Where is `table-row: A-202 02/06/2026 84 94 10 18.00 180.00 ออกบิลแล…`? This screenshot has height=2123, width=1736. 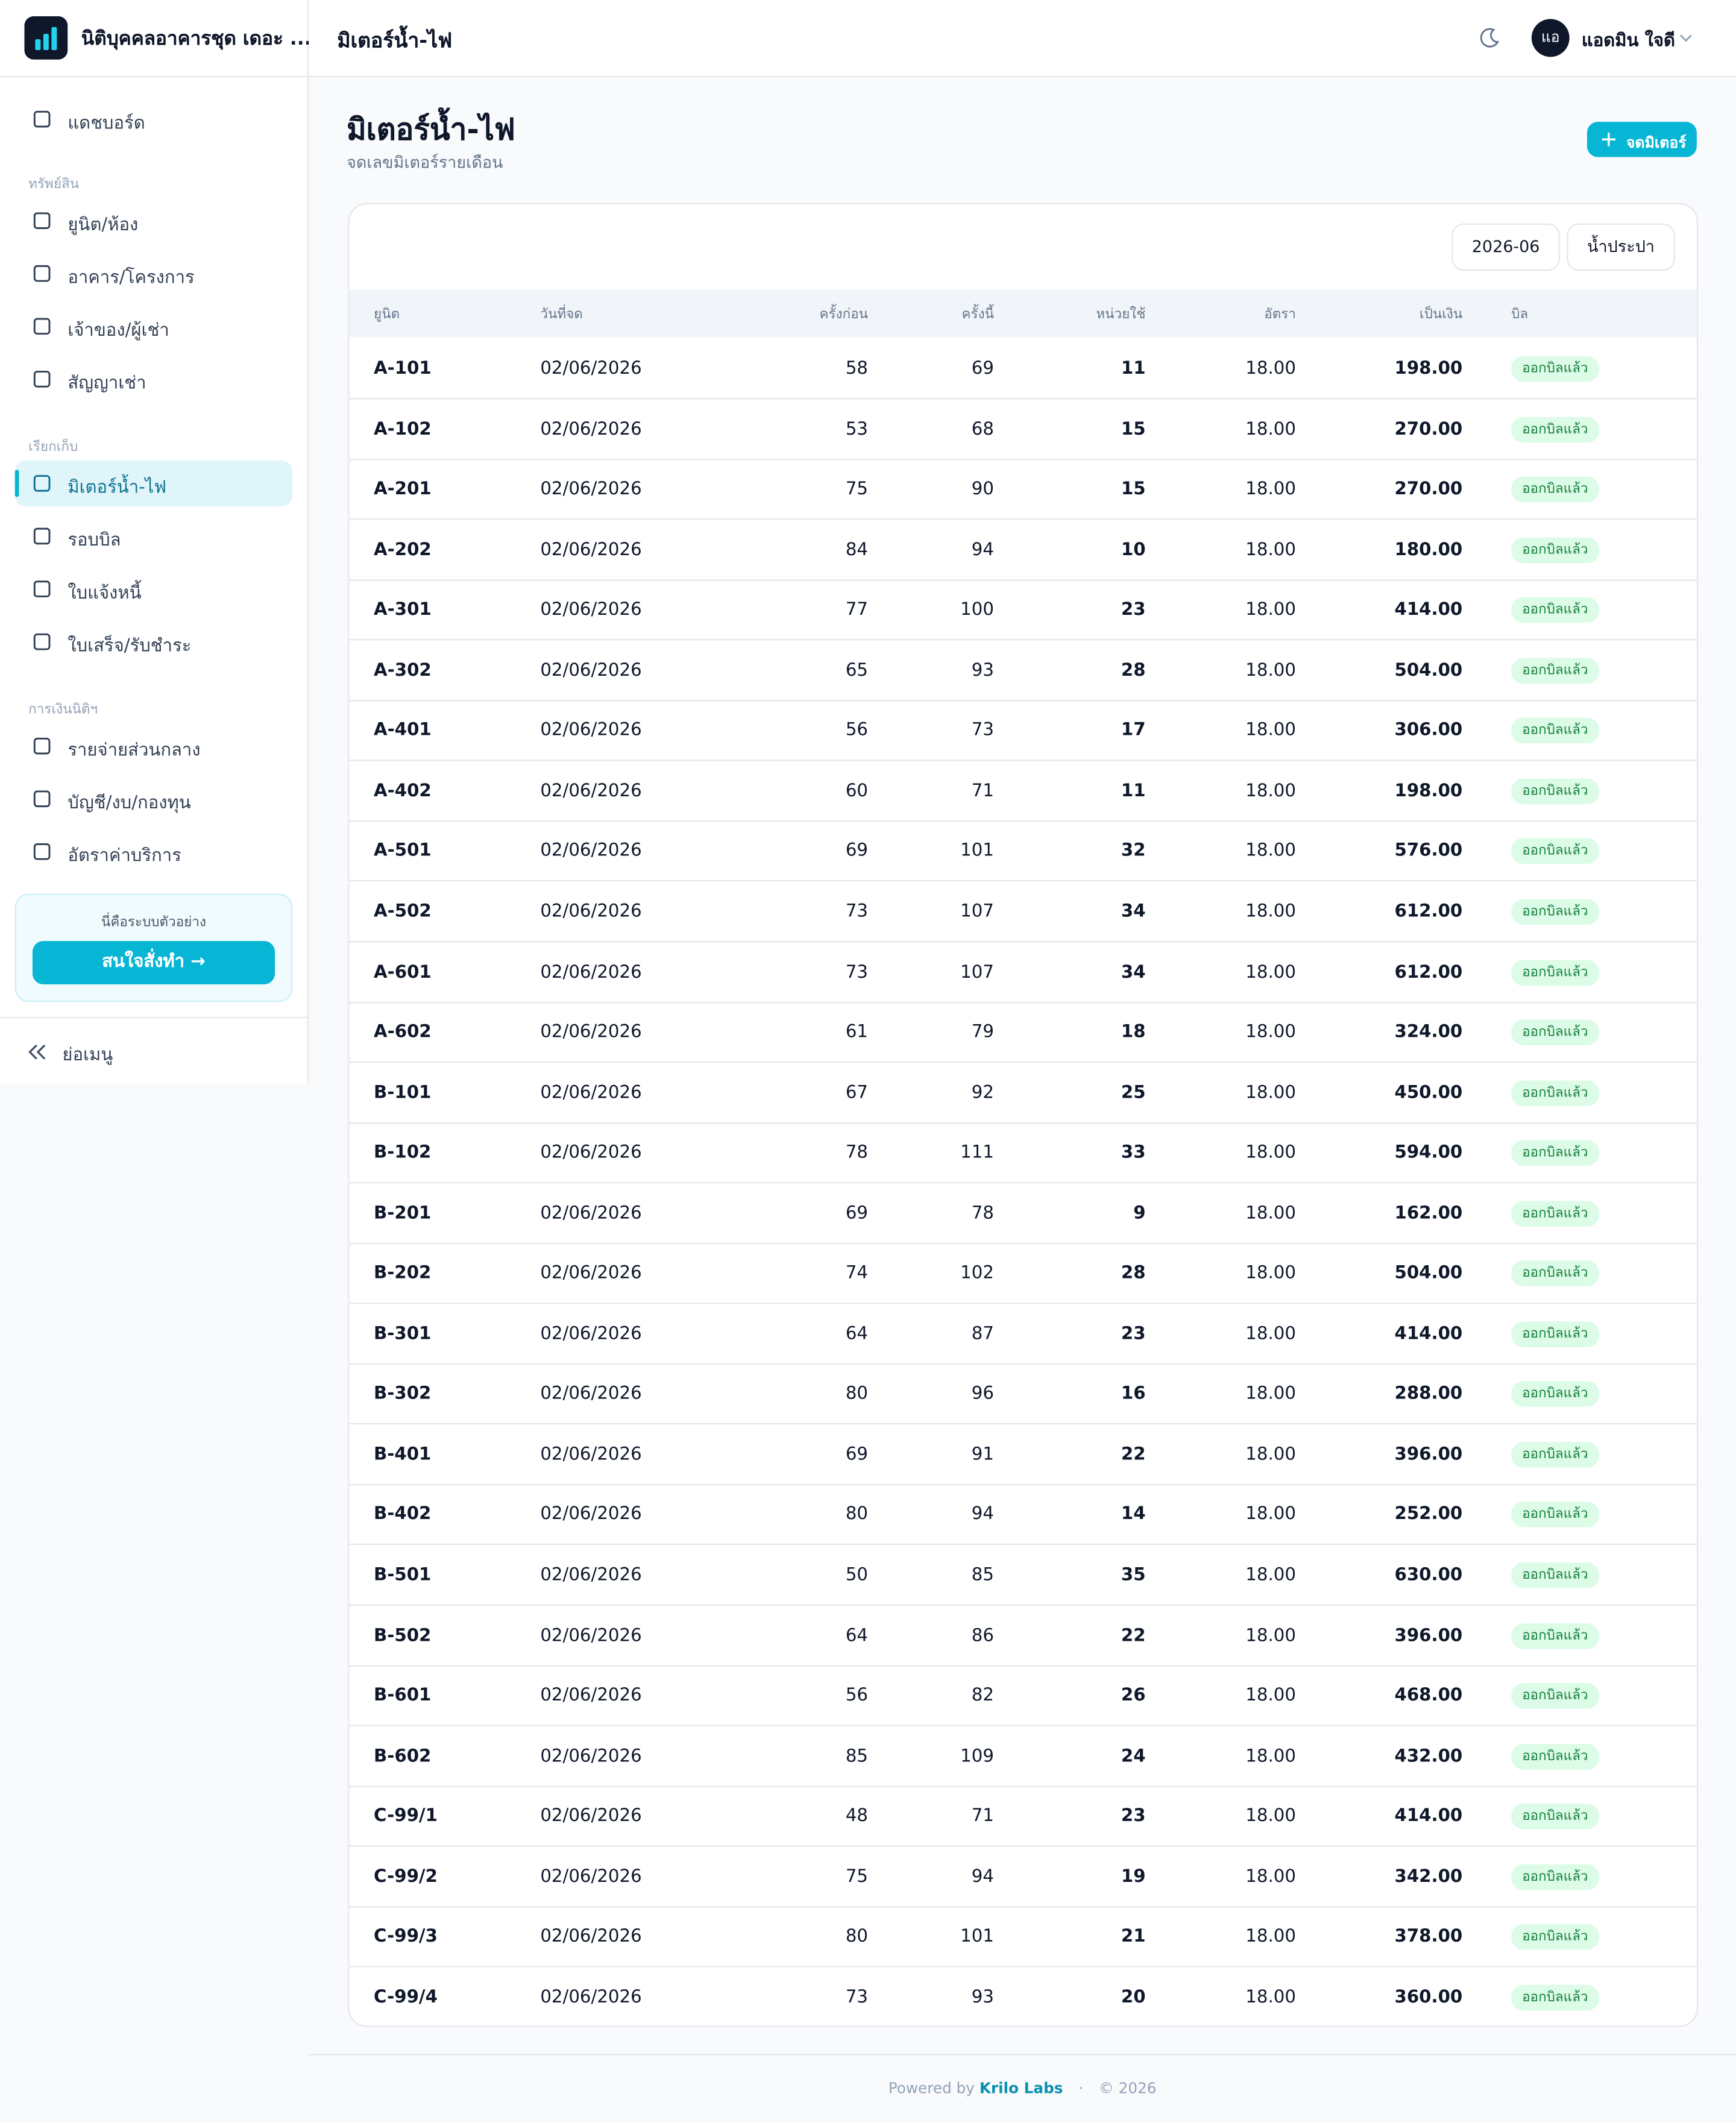 table-row: A-202 02/06/2026 84 94 10 18.00 180.00 ออกบิลแล… is located at coordinates (1023, 550).